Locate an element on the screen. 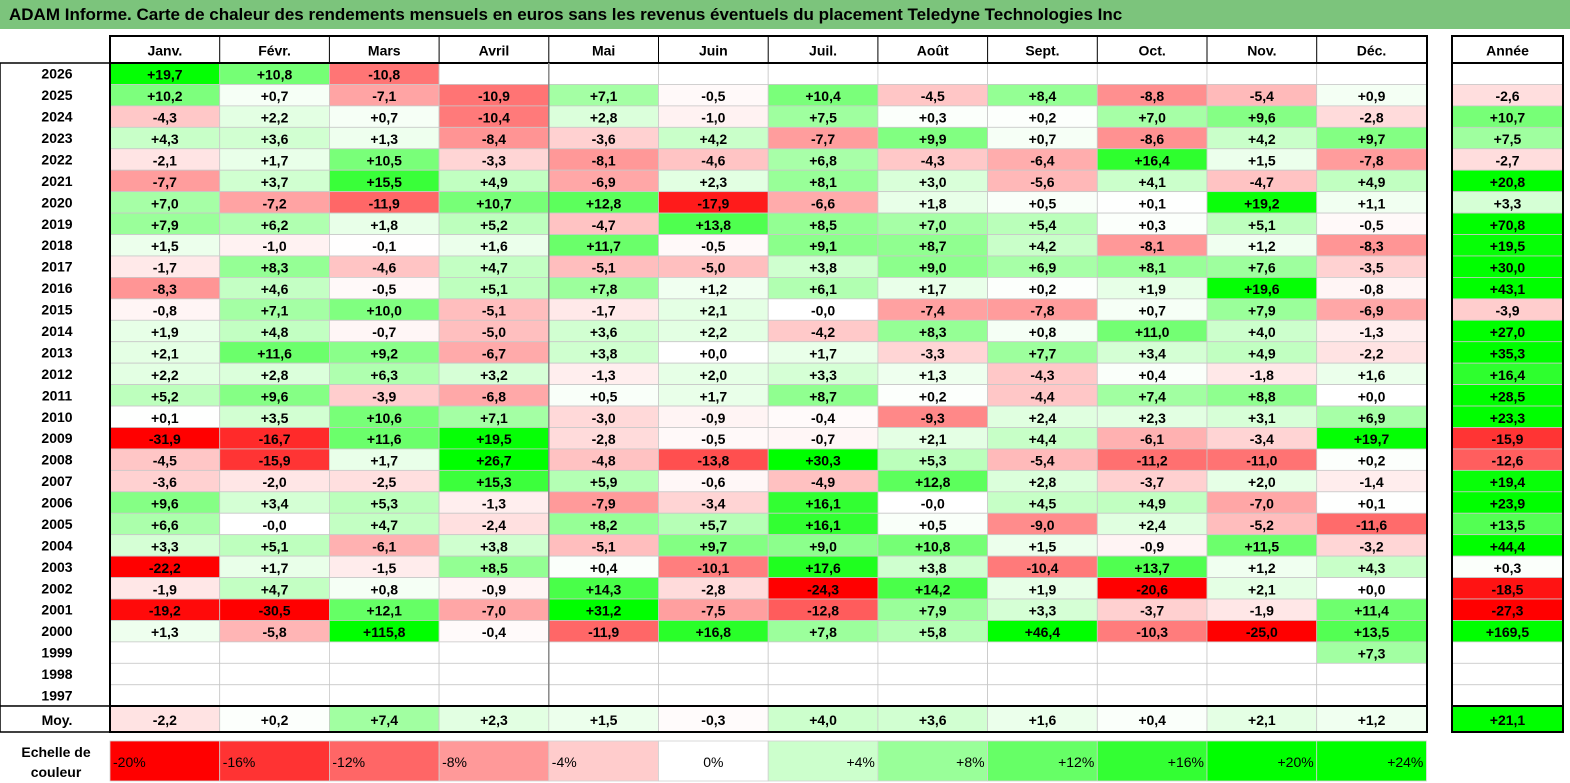  month-header-6: Juin is located at coordinates (713, 51).